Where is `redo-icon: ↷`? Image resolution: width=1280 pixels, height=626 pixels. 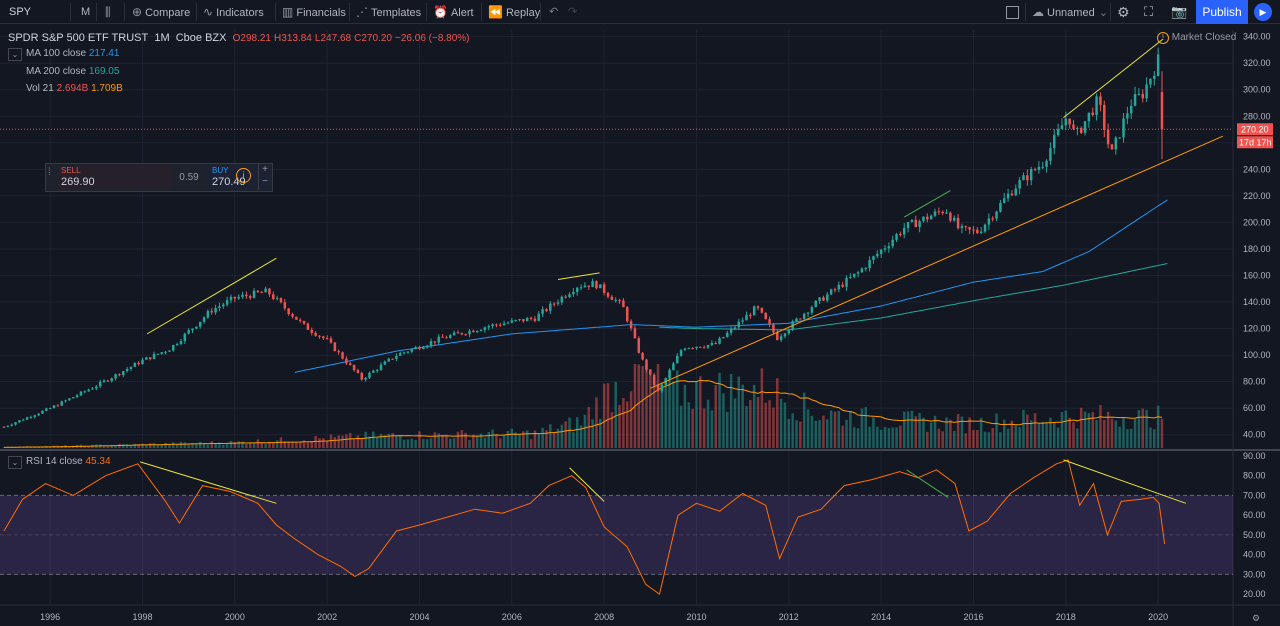 redo-icon: ↷ is located at coordinates (573, 12).